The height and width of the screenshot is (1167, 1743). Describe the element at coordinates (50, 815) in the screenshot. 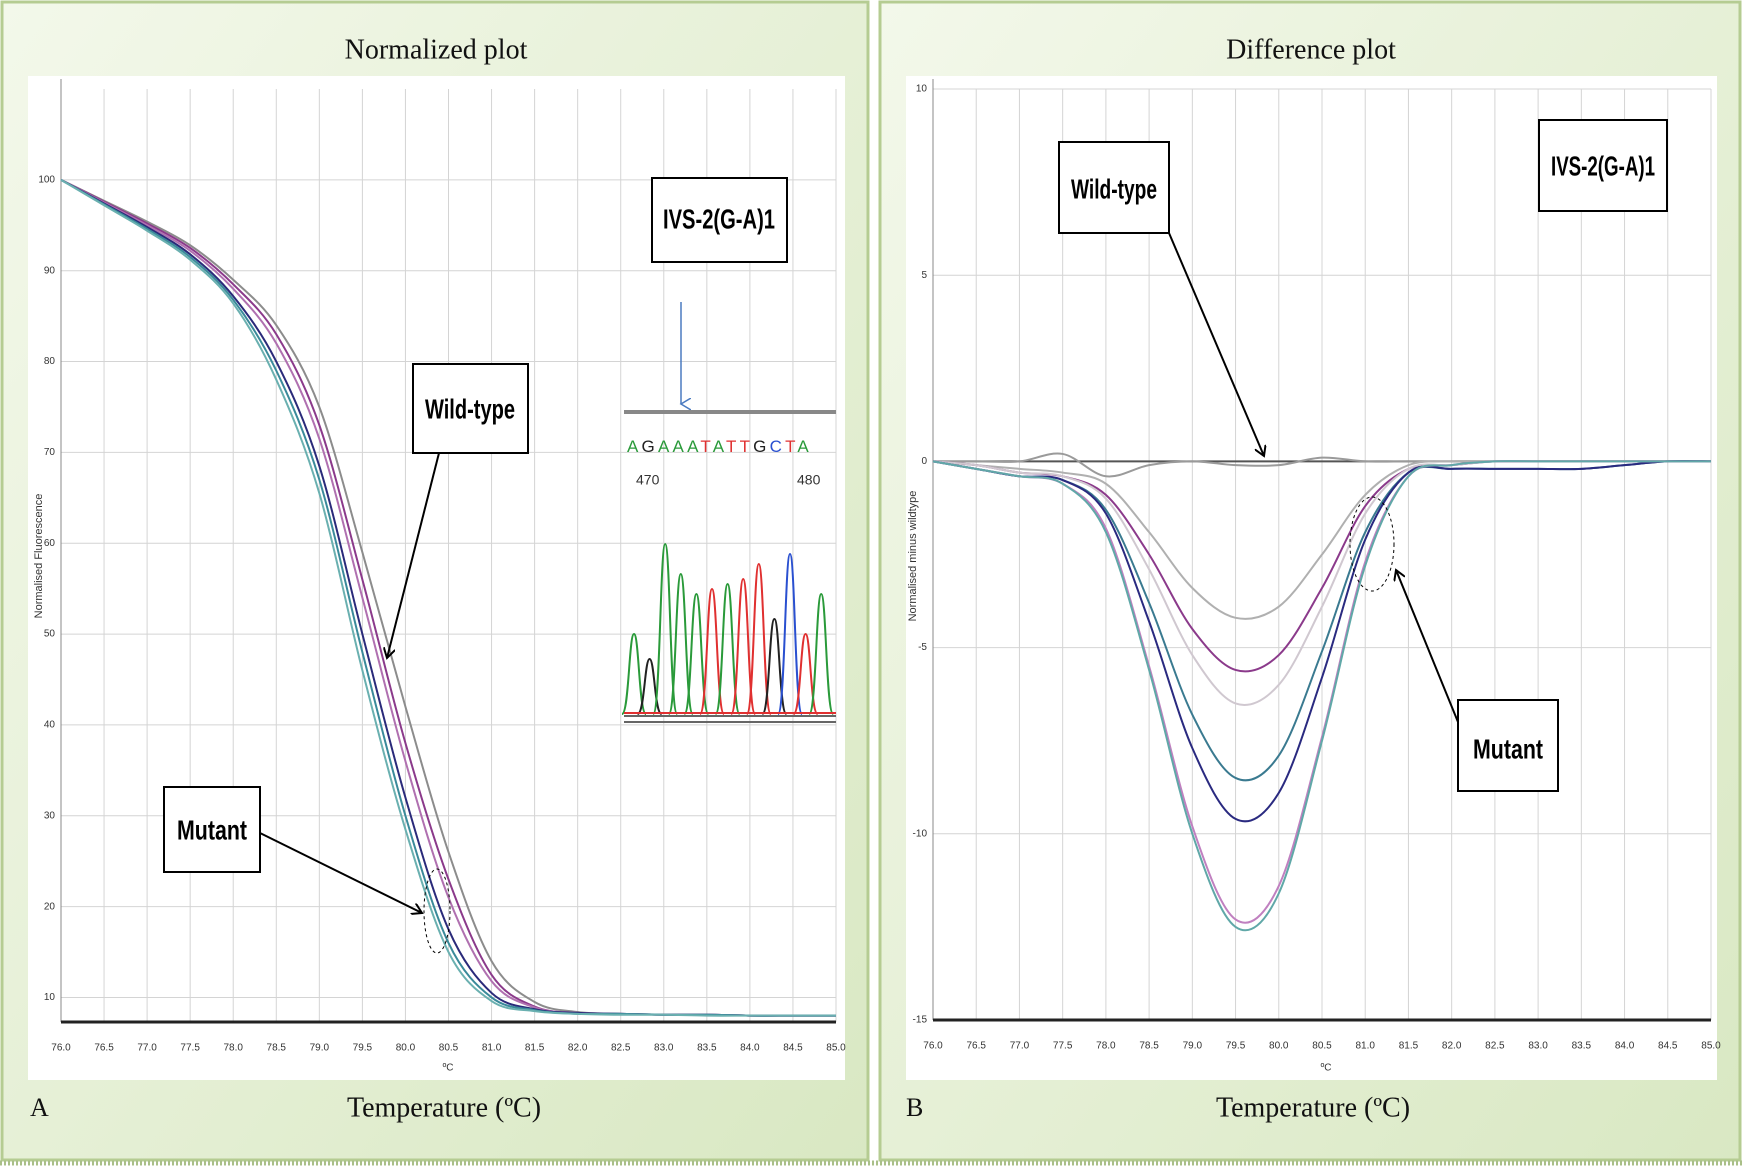

I see `y-tick-label: 30` at that location.